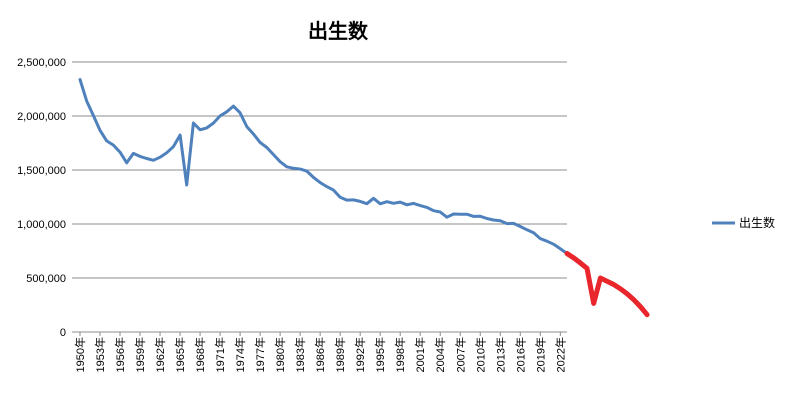 The width and height of the screenshot is (800, 400). I want to click on x-tick-label: 1992年, so click(360, 354).